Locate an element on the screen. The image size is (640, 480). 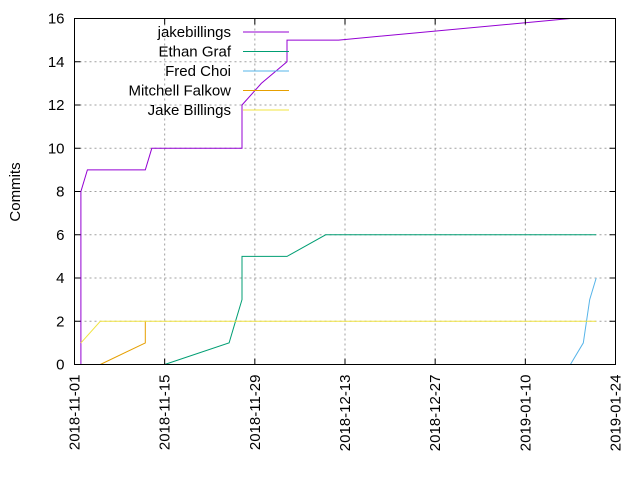
y-tick-label: 8 is located at coordinates (60, 192).